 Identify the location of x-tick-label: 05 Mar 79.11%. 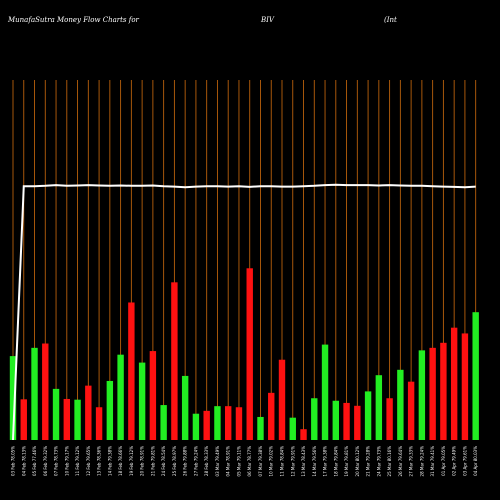
(238, 461).